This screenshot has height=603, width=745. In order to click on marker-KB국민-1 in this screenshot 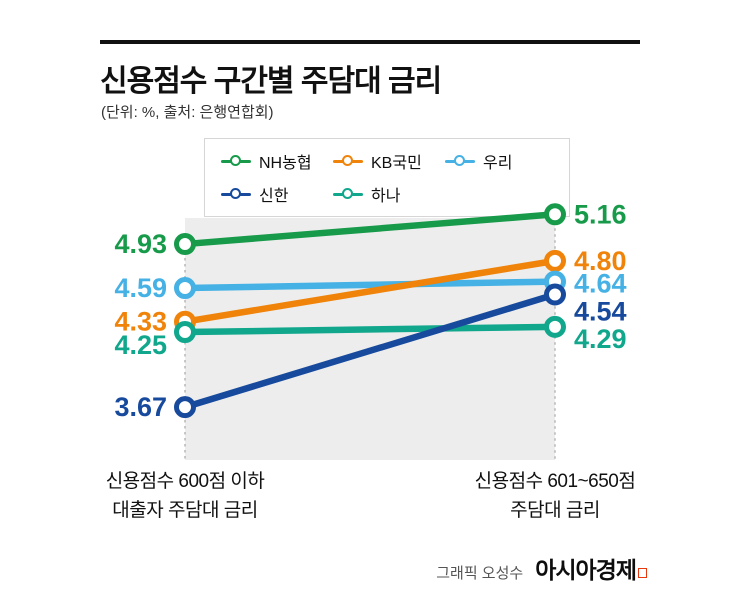, I will do `click(555, 260)`.